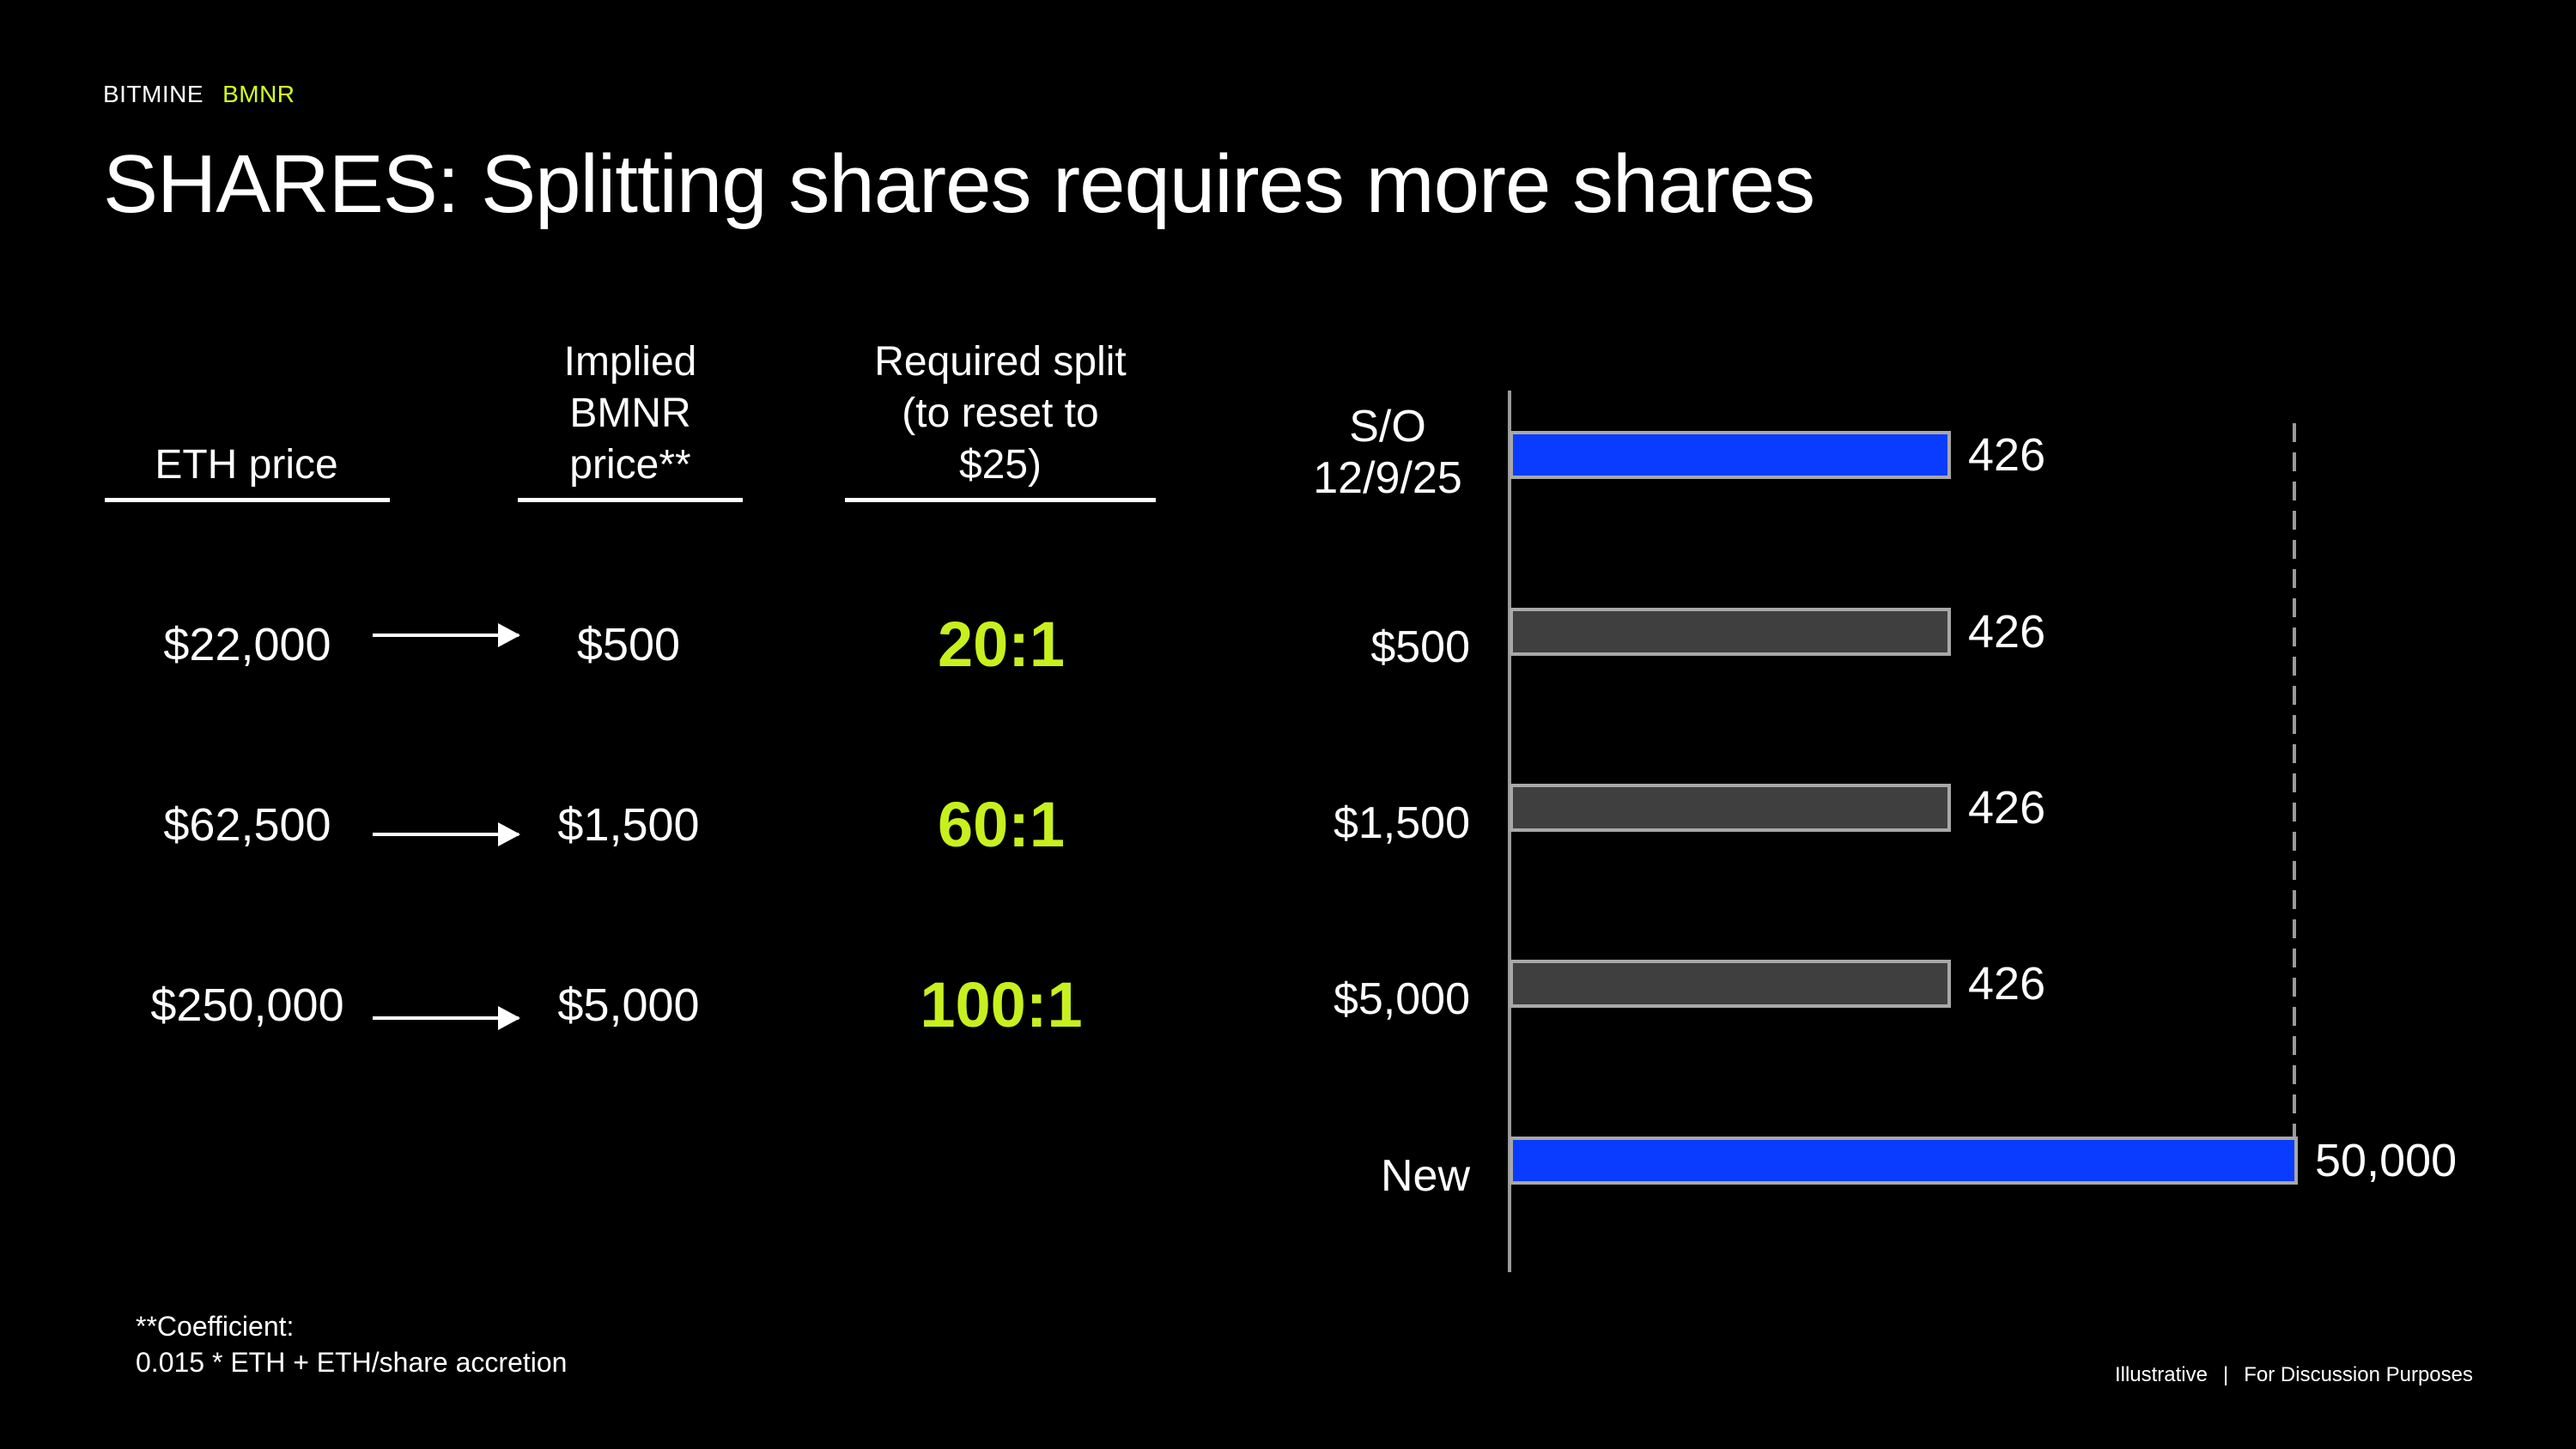 This screenshot has width=2576, height=1449. Describe the element at coordinates (1402, 999) in the screenshot. I see `chart-category-label-4: $5,000` at that location.